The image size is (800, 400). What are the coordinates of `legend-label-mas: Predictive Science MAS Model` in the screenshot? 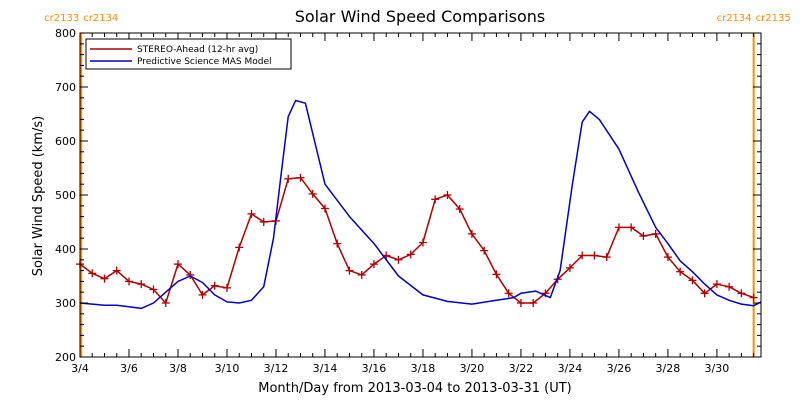 It's located at (204, 62).